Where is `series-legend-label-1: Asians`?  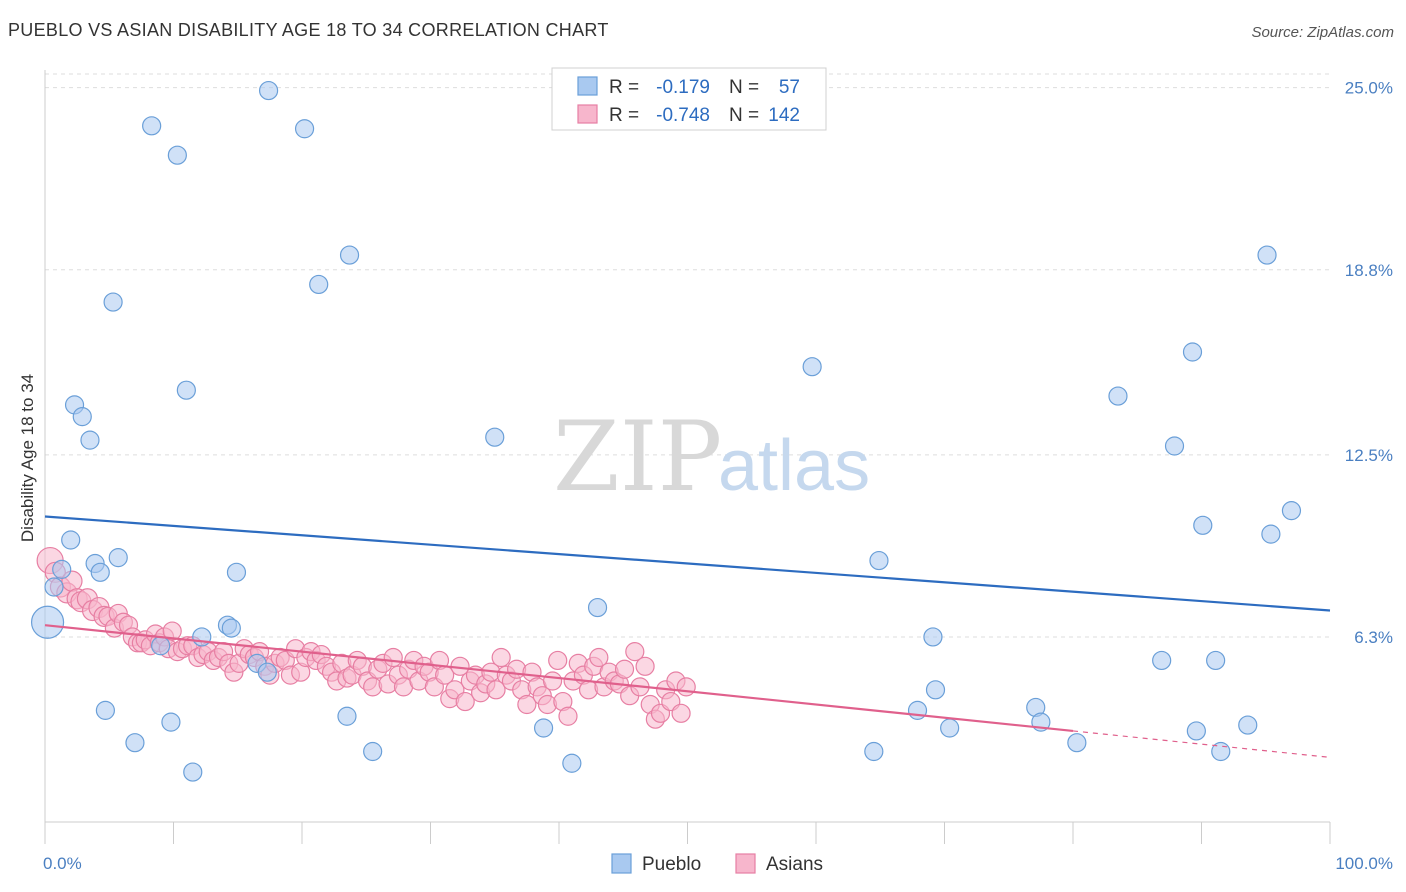 series-legend-label-1: Asians is located at coordinates (794, 864).